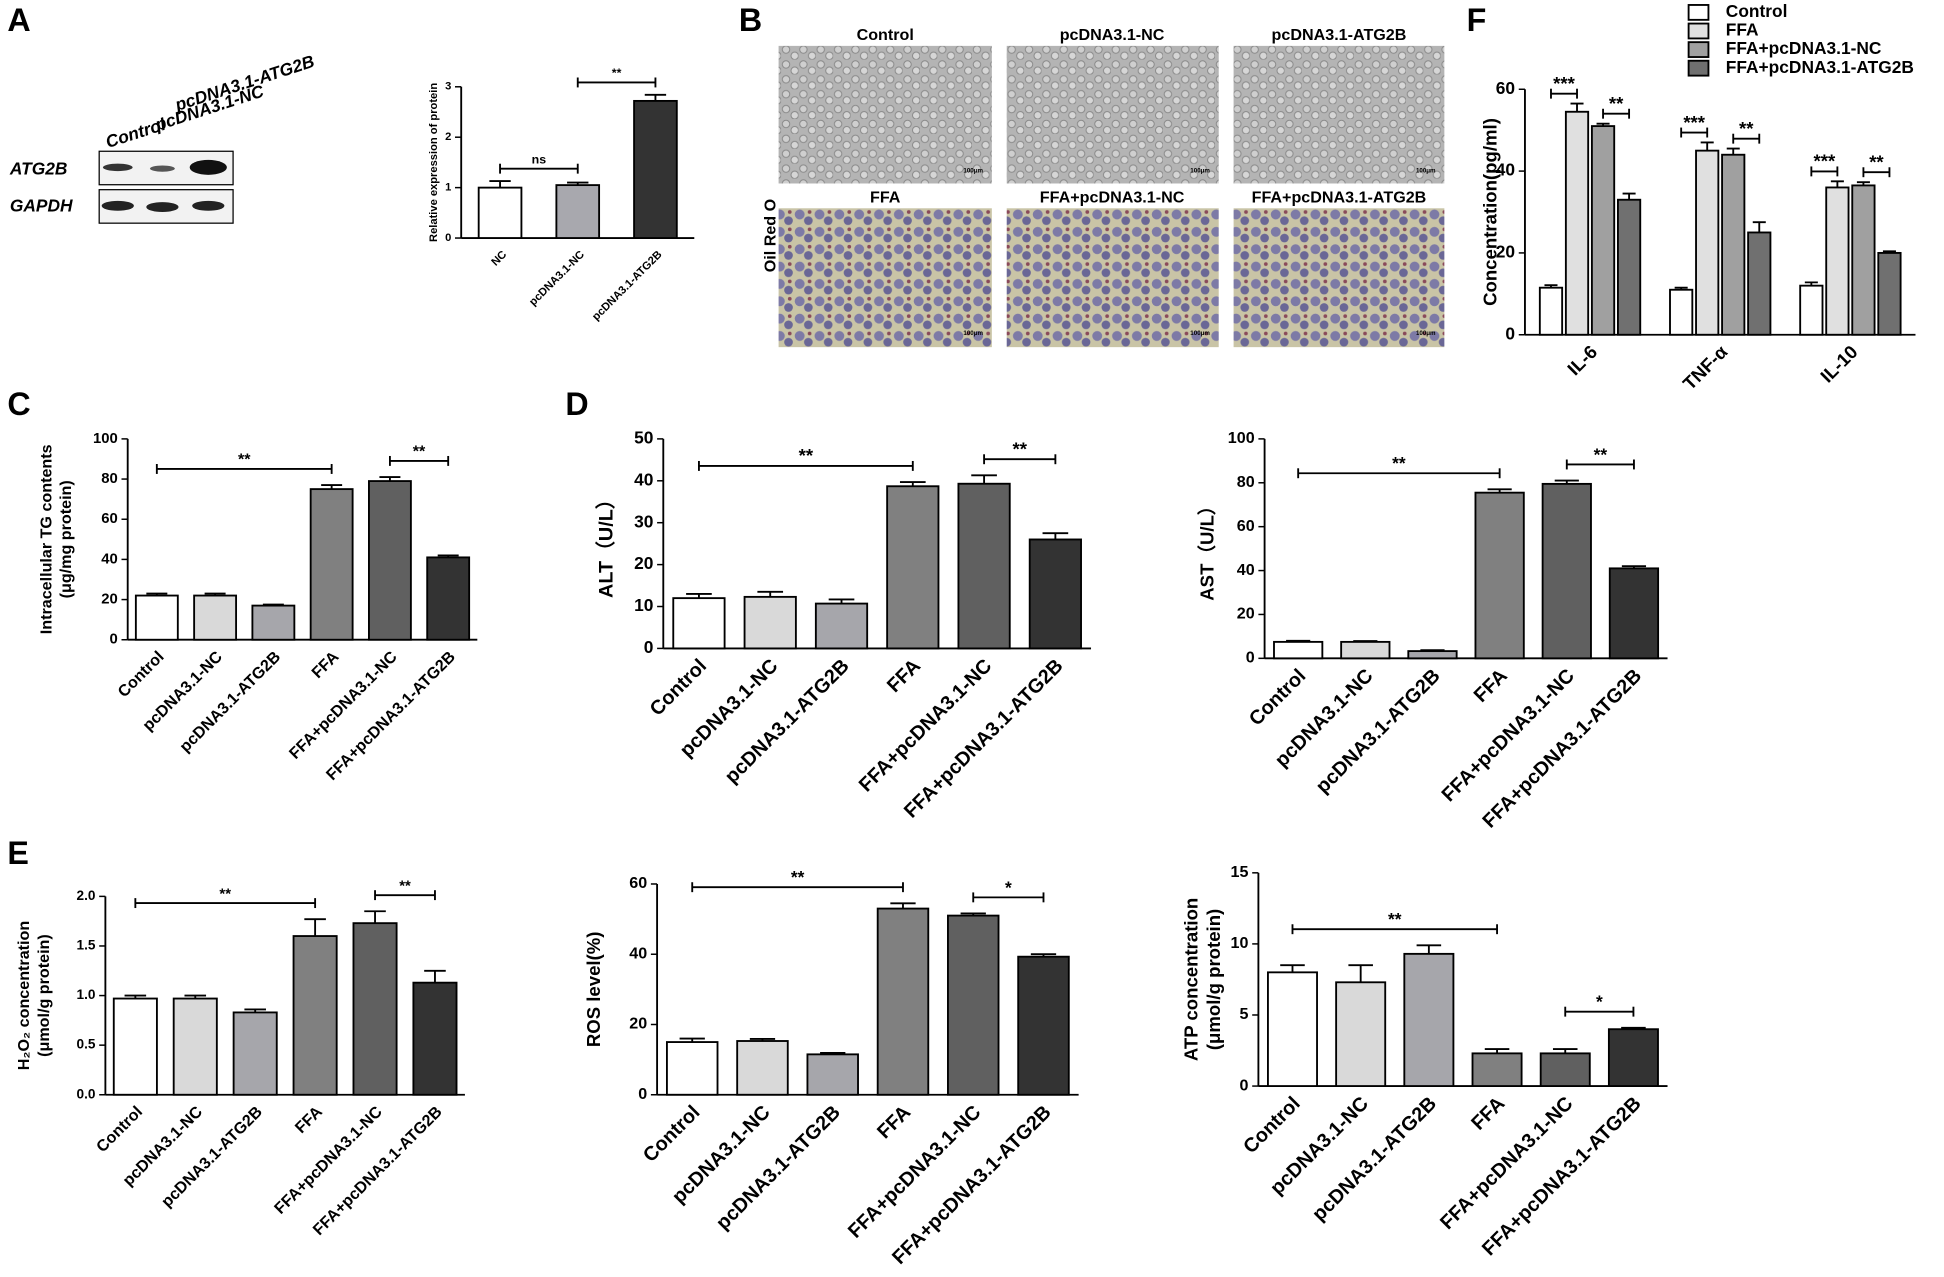  I want to click on x-tick-label: IL-6, so click(1582, 360).